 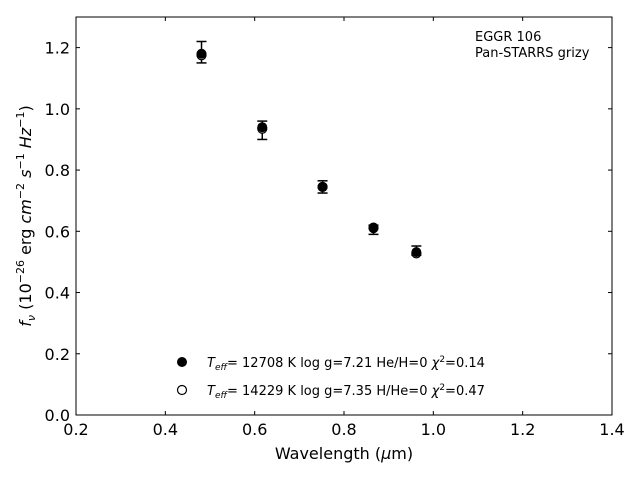 I want to click on x-tick-label: 0.4, so click(x=165, y=429).